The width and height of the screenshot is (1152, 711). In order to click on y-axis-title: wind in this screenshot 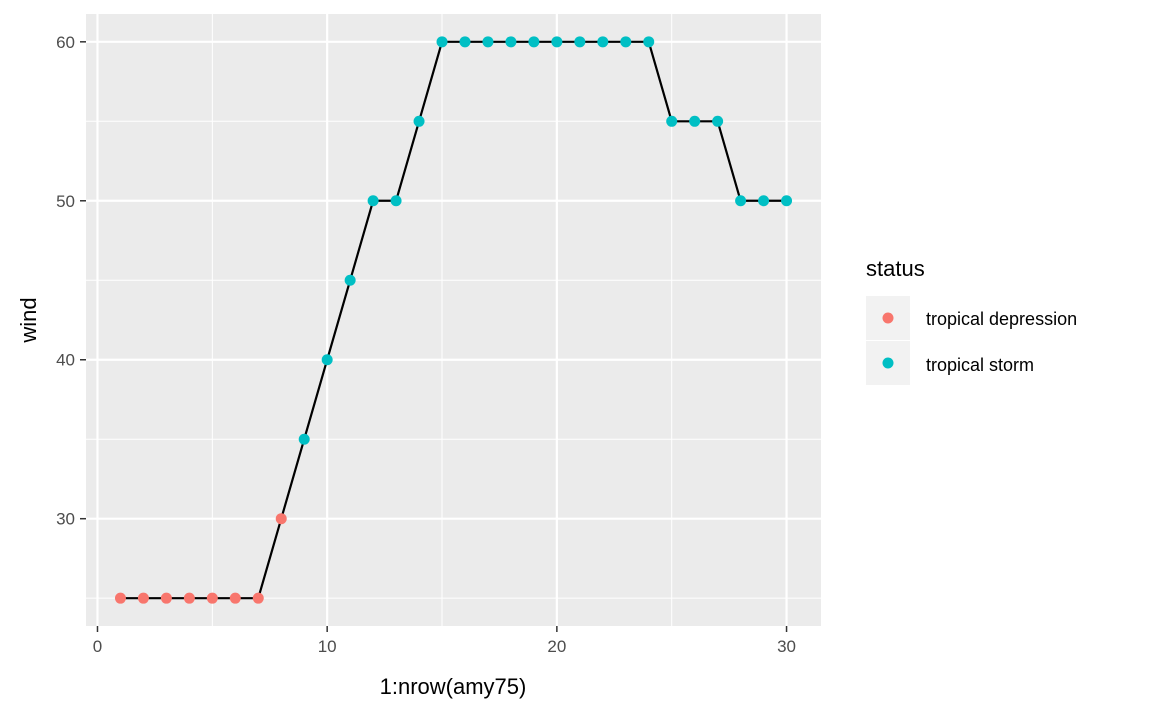, I will do `click(28, 320)`.